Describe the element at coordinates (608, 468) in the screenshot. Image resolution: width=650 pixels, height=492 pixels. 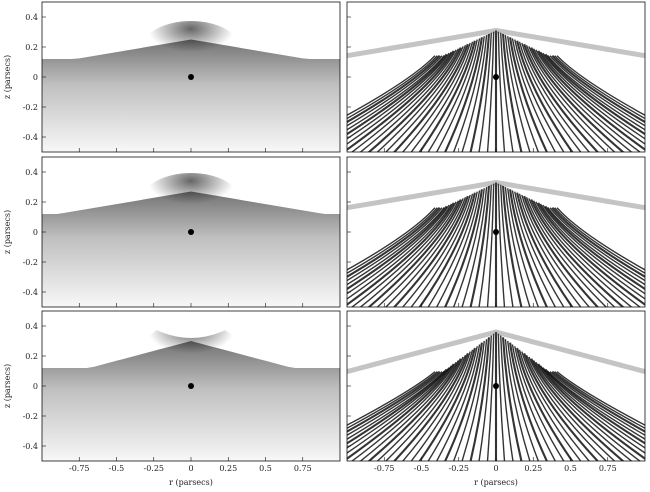
I see `x-tick-label: 0.75` at that location.